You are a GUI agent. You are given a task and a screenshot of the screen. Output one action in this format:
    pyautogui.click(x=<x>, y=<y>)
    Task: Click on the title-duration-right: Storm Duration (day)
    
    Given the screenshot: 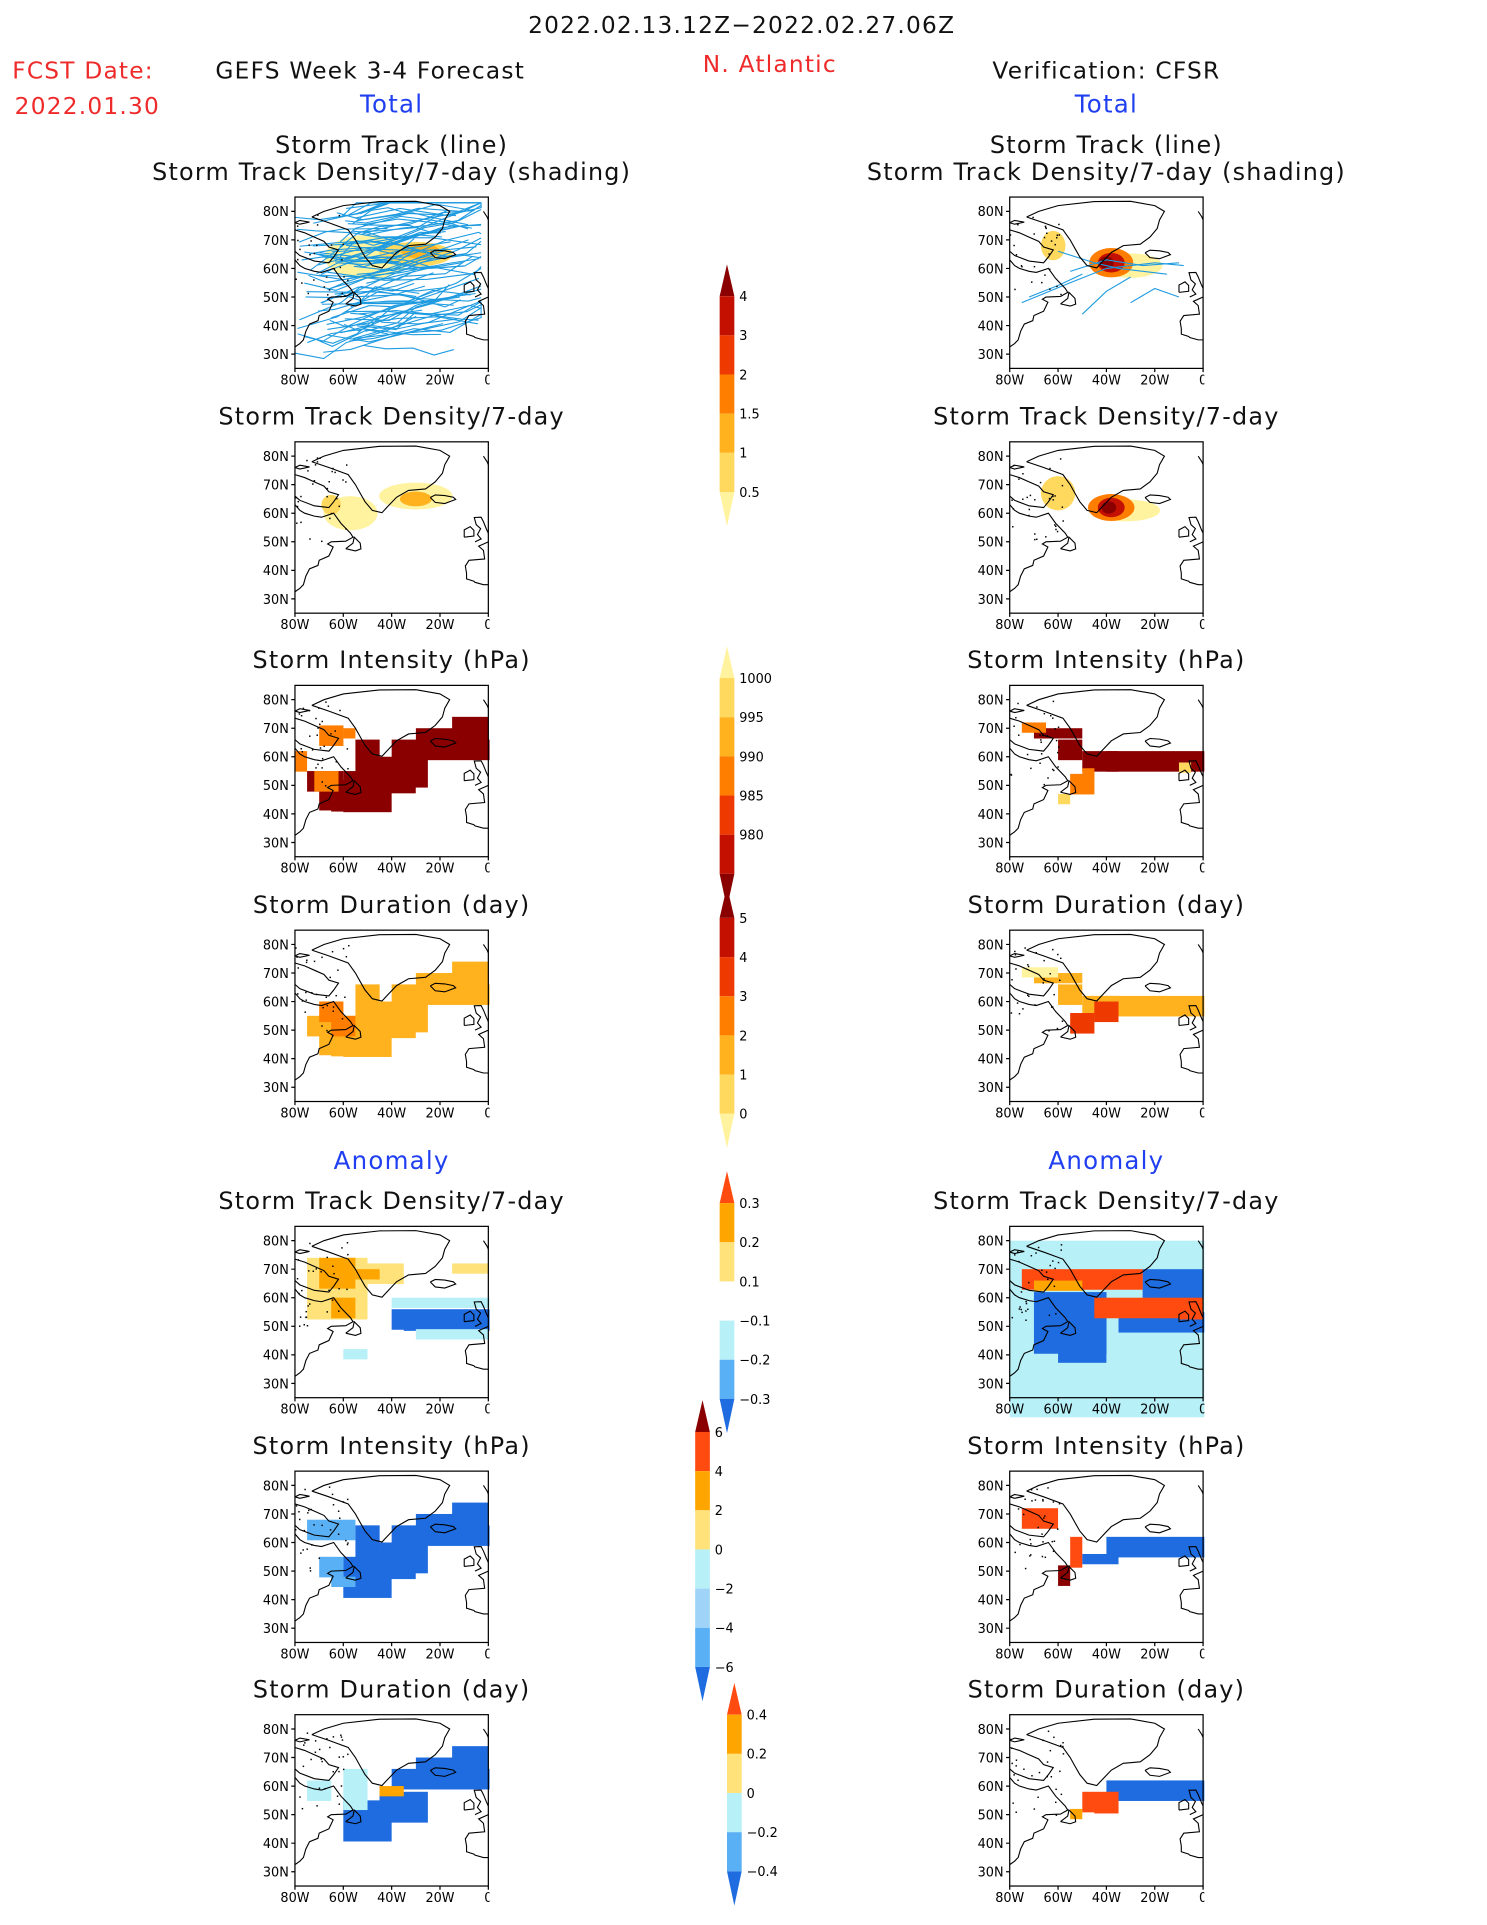 What is the action you would take?
    pyautogui.click(x=1106, y=905)
    